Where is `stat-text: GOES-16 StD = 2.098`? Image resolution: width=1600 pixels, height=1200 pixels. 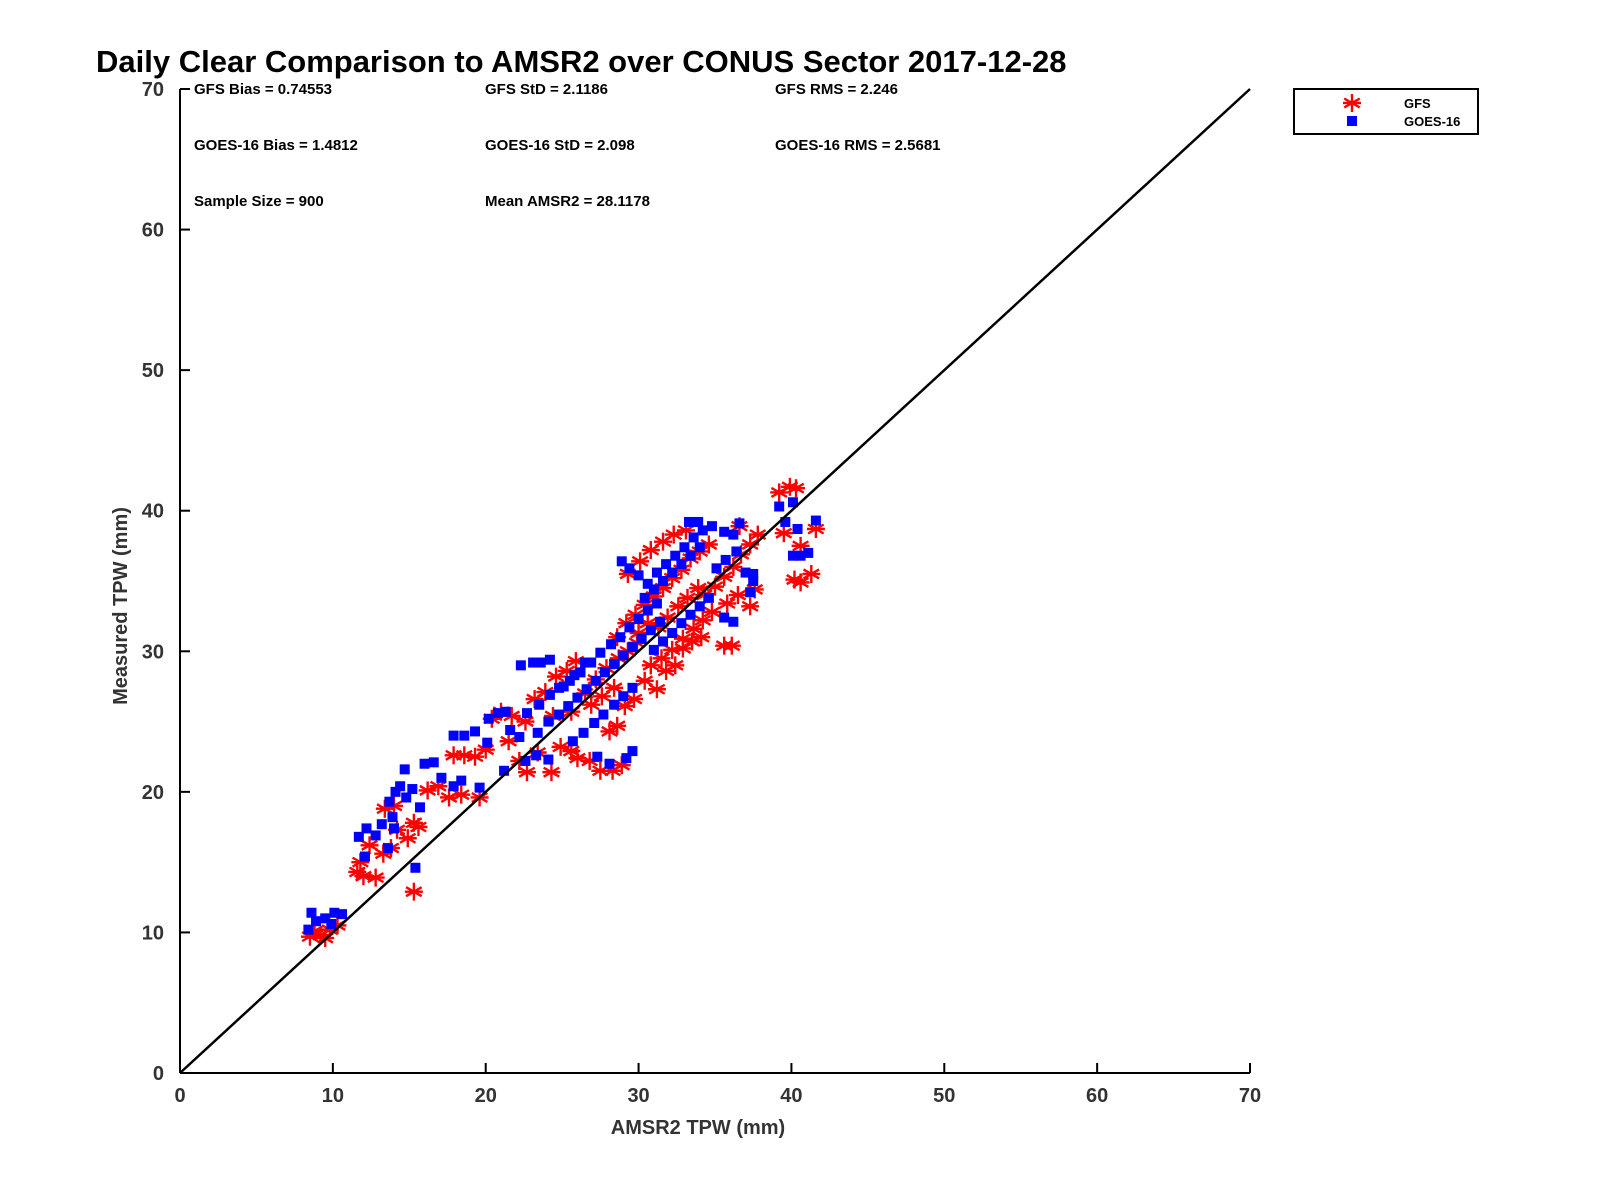
stat-text: GOES-16 StD = 2.098 is located at coordinates (560, 145).